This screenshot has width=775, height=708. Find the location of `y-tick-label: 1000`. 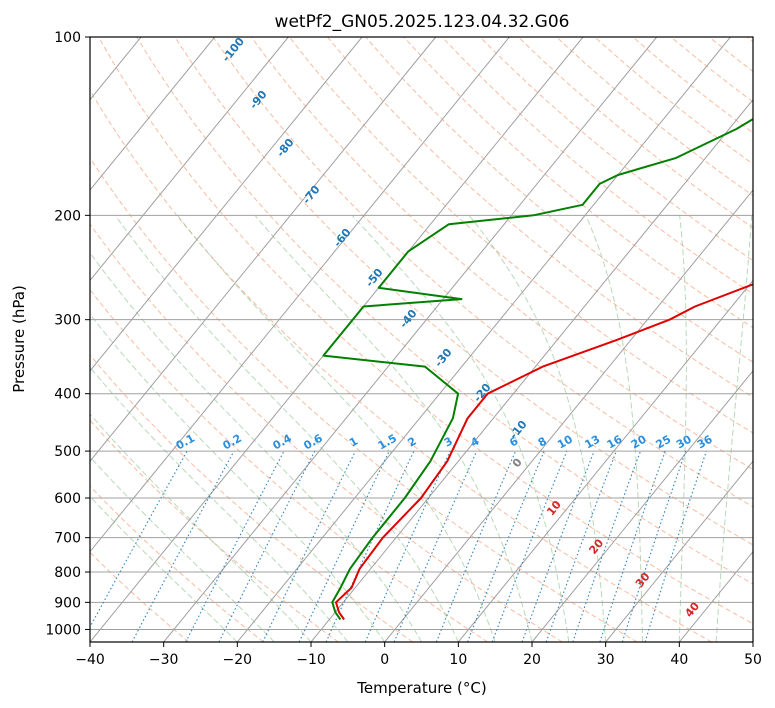

y-tick-label: 1000 is located at coordinates (63, 630).